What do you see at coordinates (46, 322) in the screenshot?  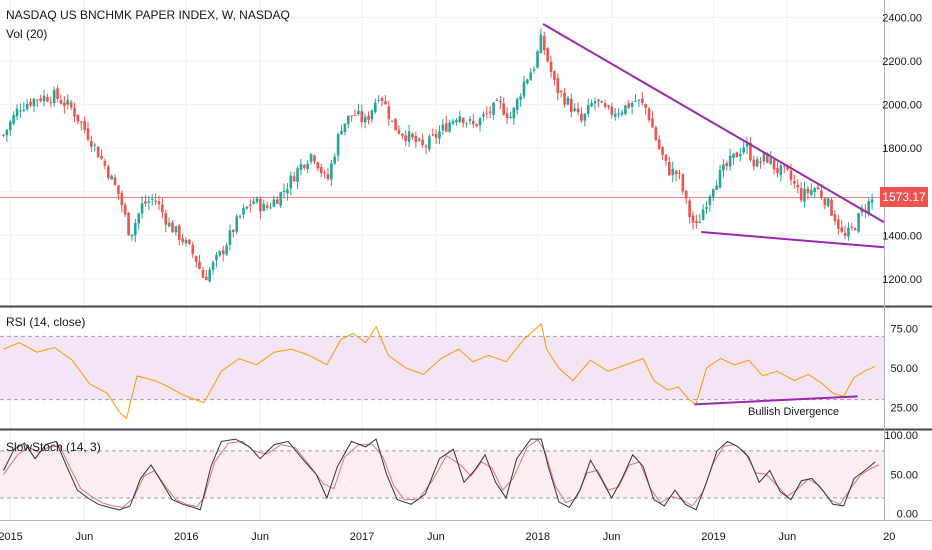 I see `rsi-label: RSI (14, close)` at bounding box center [46, 322].